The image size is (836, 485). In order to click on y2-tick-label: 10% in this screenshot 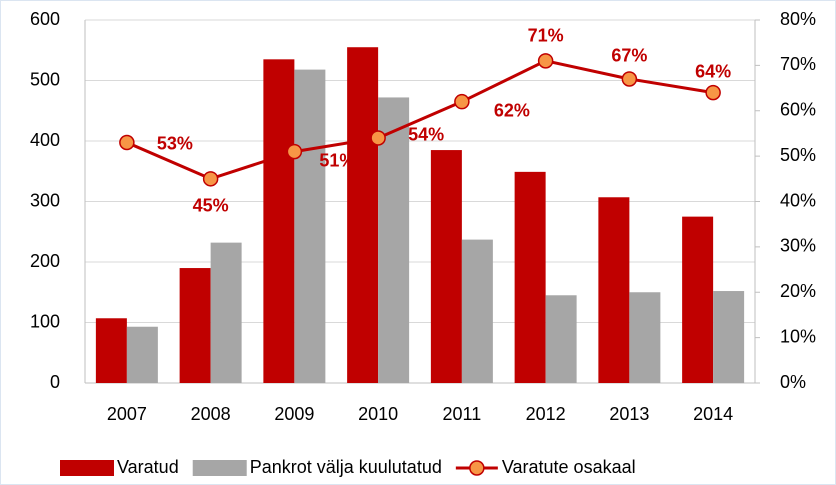, I will do `click(798, 336)`.